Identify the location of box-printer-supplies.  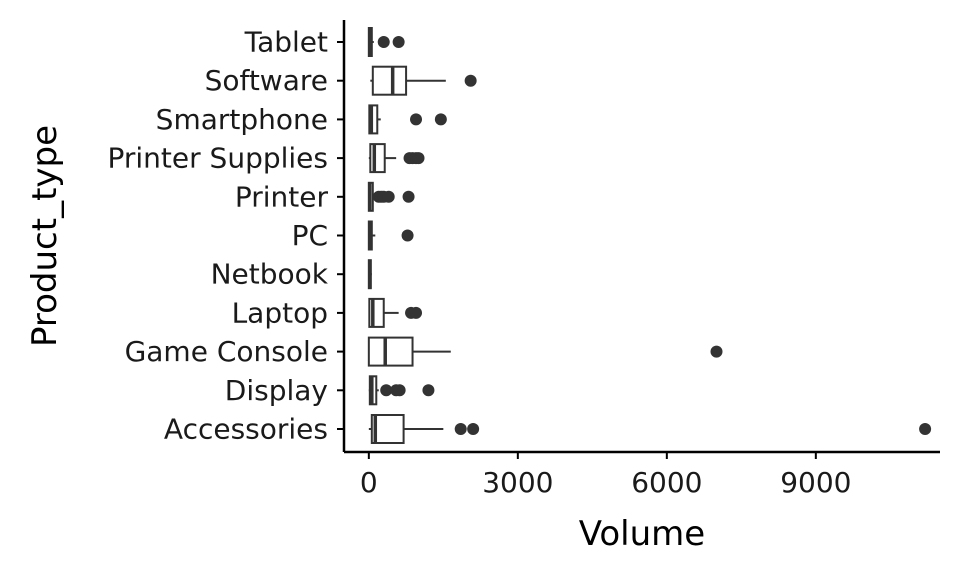
(377, 158).